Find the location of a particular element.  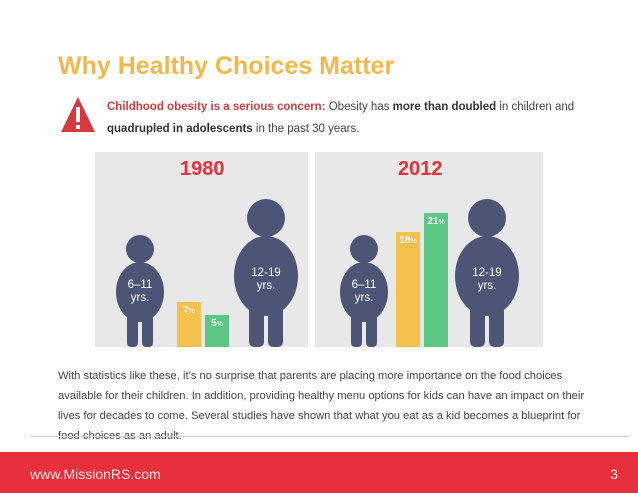

footer-bar: www.MissionRS.com 3 is located at coordinates (319, 472).